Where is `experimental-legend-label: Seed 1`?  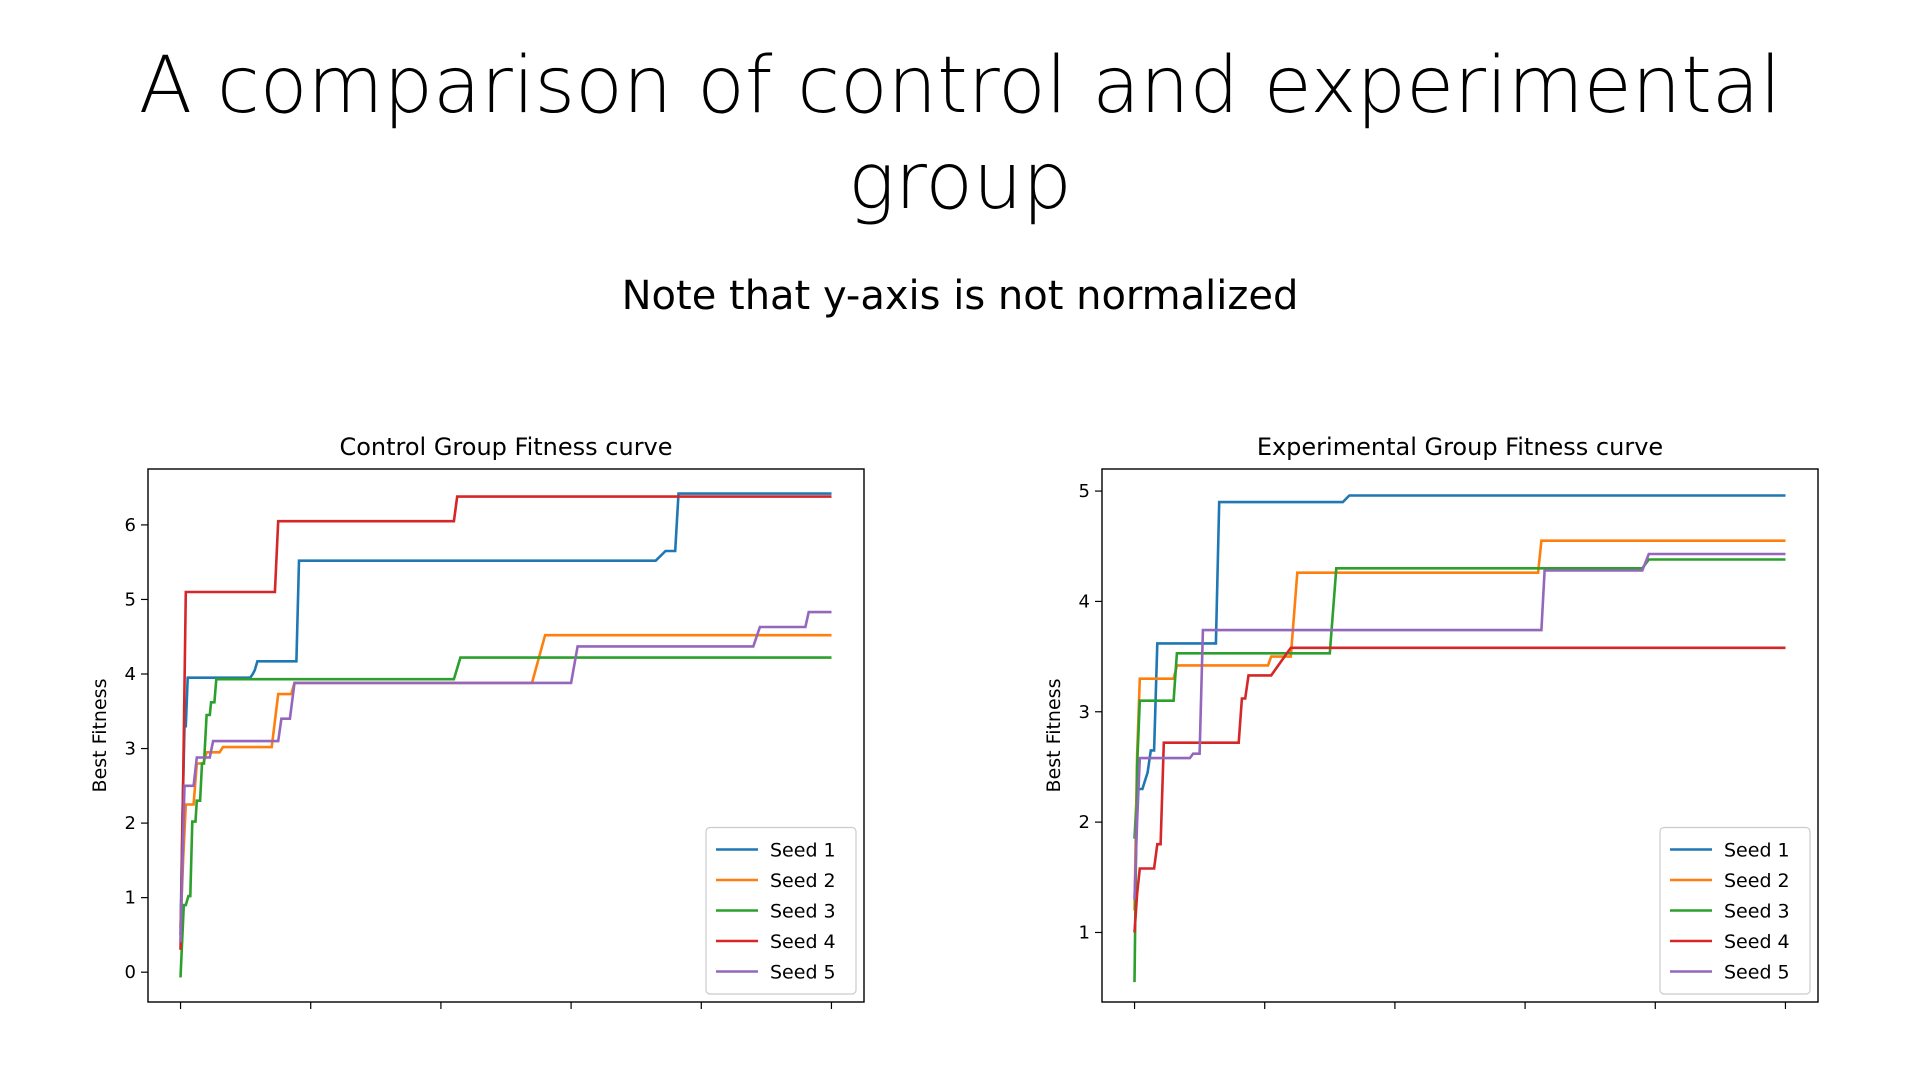 experimental-legend-label: Seed 1 is located at coordinates (1757, 851).